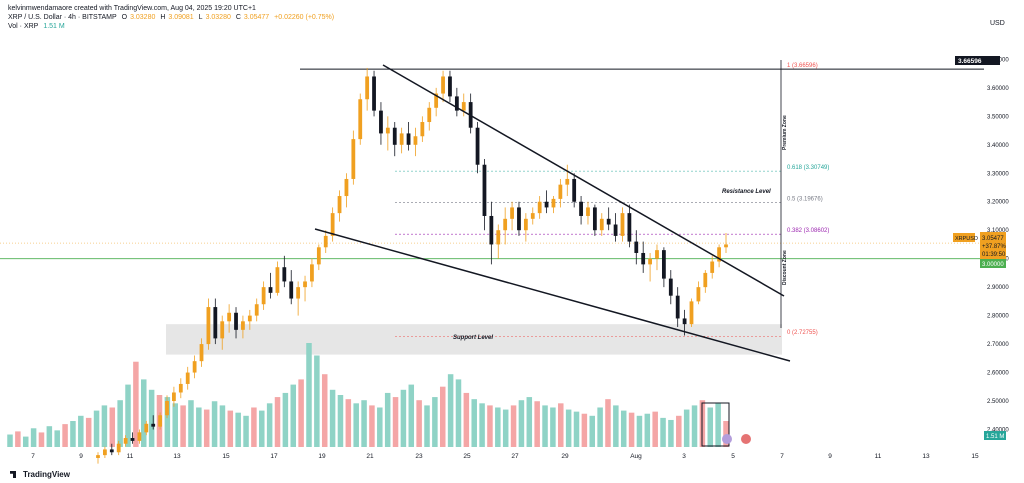  I want to click on y-tick-label: 2.40000, so click(998, 430).